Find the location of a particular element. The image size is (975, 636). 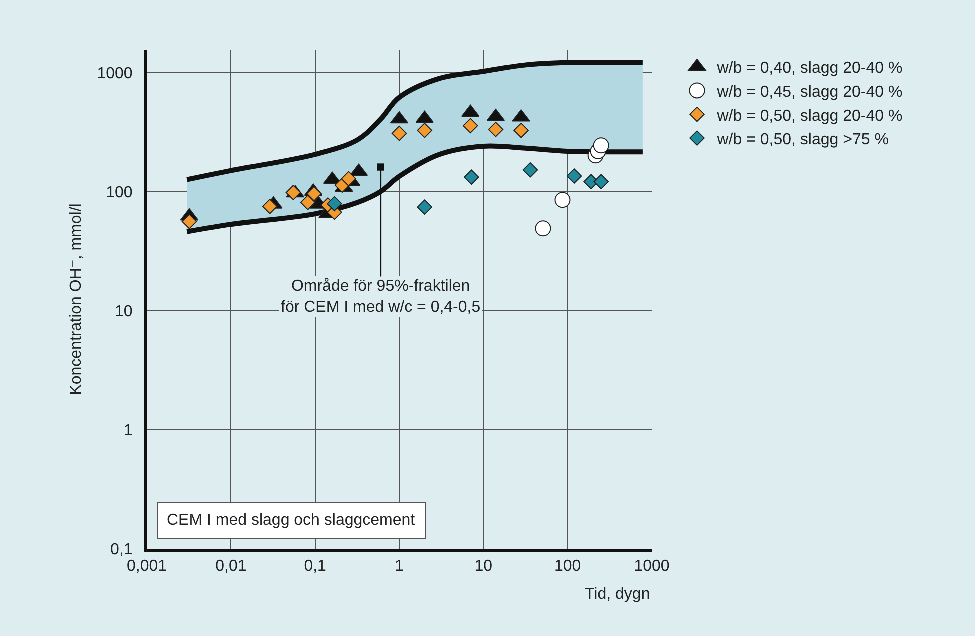

annotation: Område för 95%-fraktilen för CEM I med w/c = 0,4-0,5 is located at coordinates (381, 297).